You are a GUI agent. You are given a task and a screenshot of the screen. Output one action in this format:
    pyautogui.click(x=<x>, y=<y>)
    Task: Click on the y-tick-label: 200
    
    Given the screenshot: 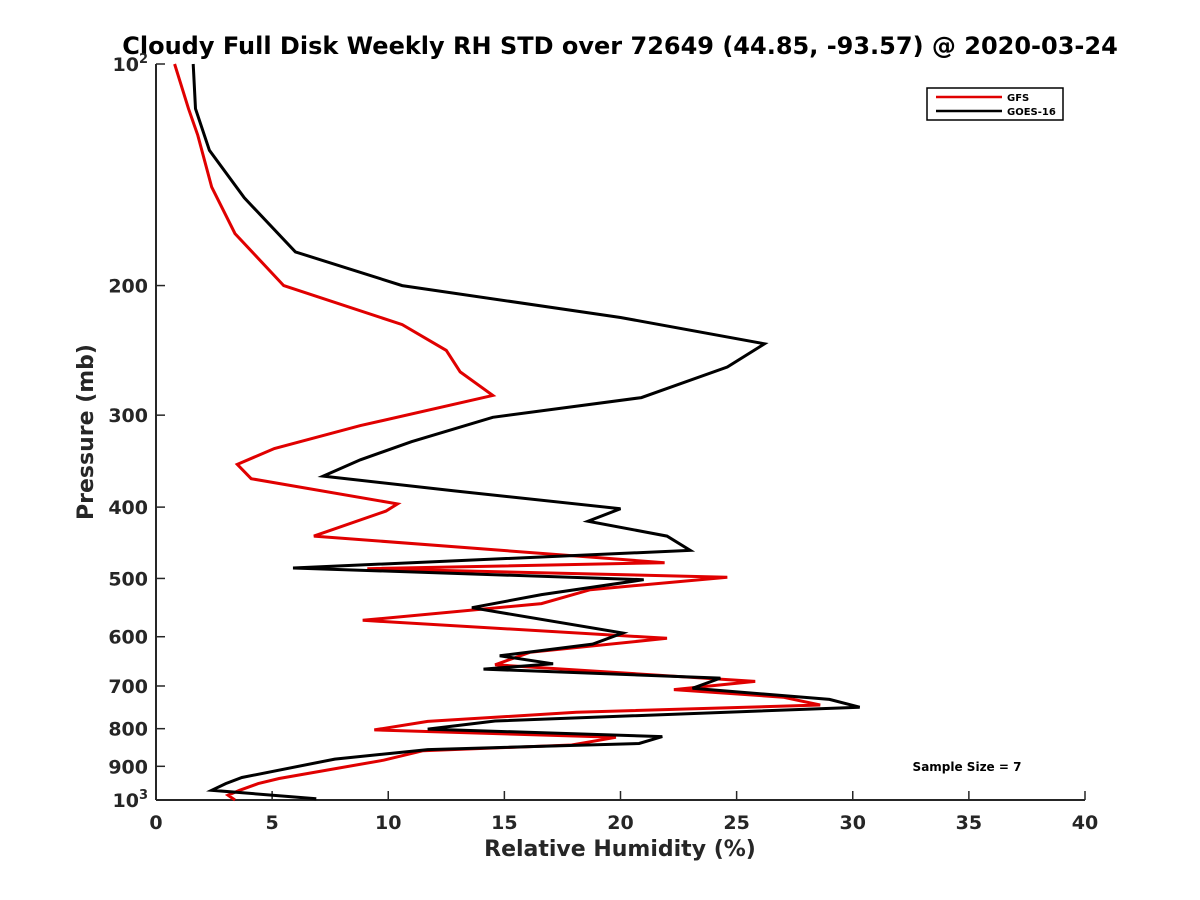 What is the action you would take?
    pyautogui.click(x=128, y=287)
    